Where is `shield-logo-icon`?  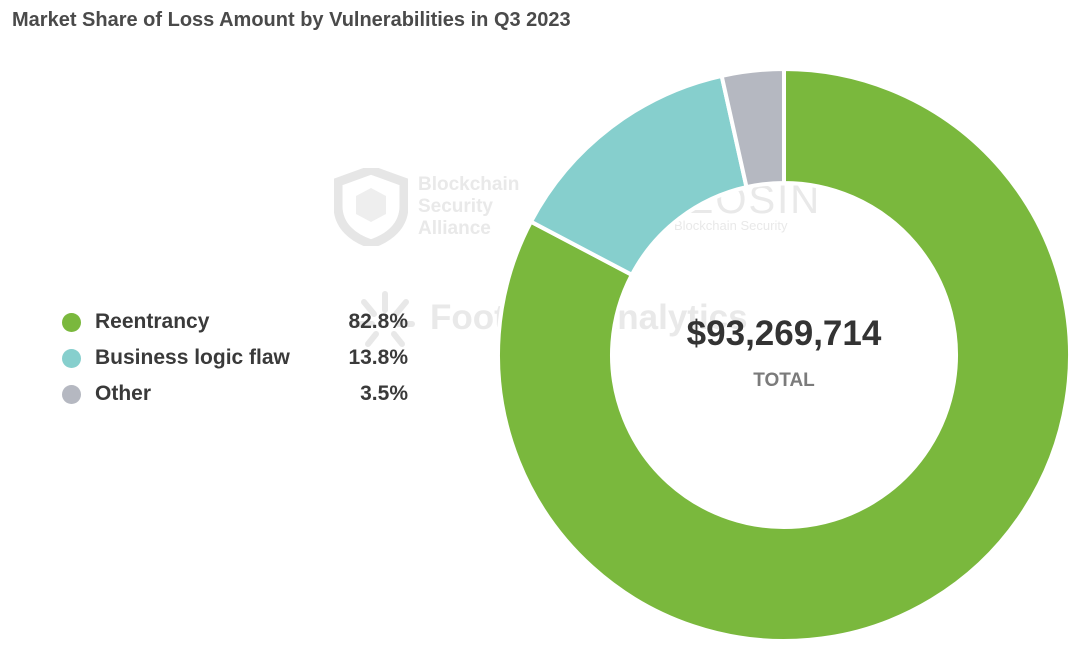
shield-logo-icon is located at coordinates (371, 207).